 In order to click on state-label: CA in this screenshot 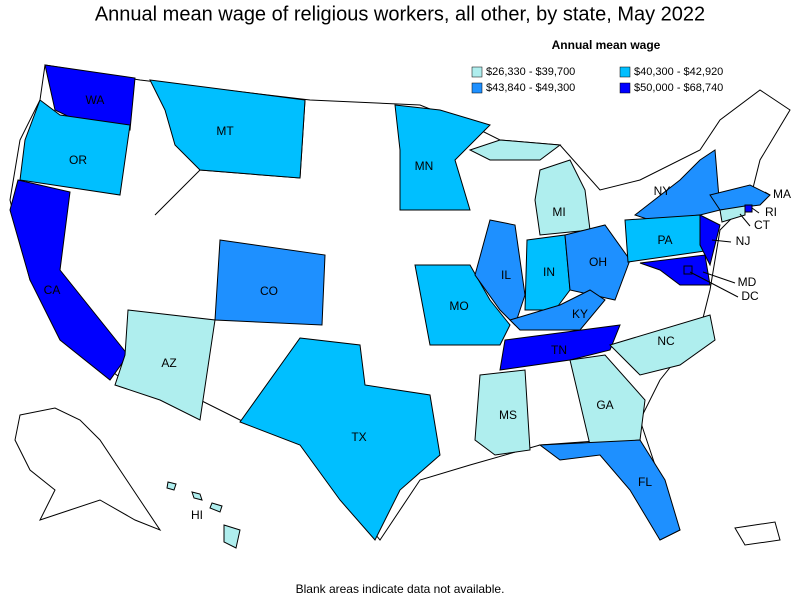, I will do `click(52, 290)`.